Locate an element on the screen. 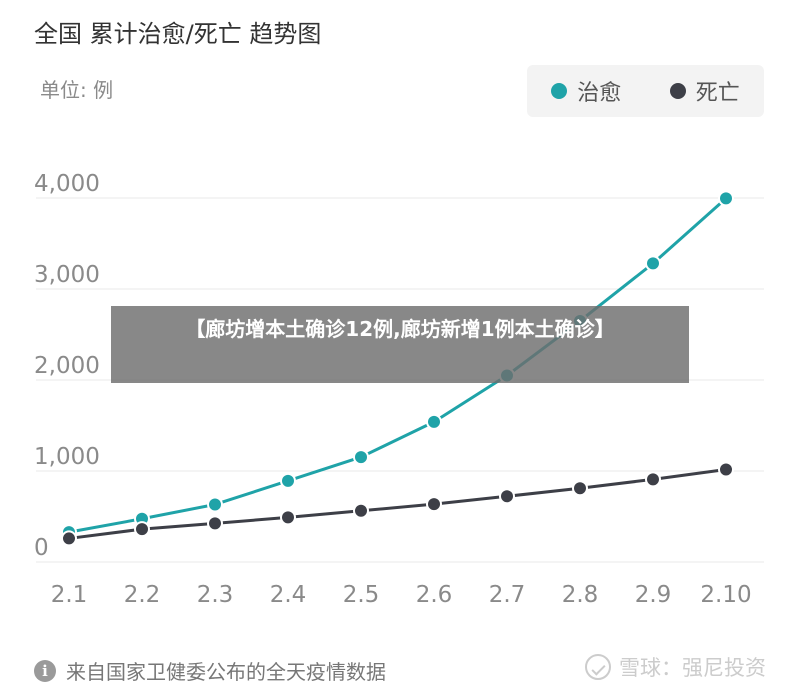 The image size is (800, 692). x-tick-label: 2.2 is located at coordinates (142, 595).